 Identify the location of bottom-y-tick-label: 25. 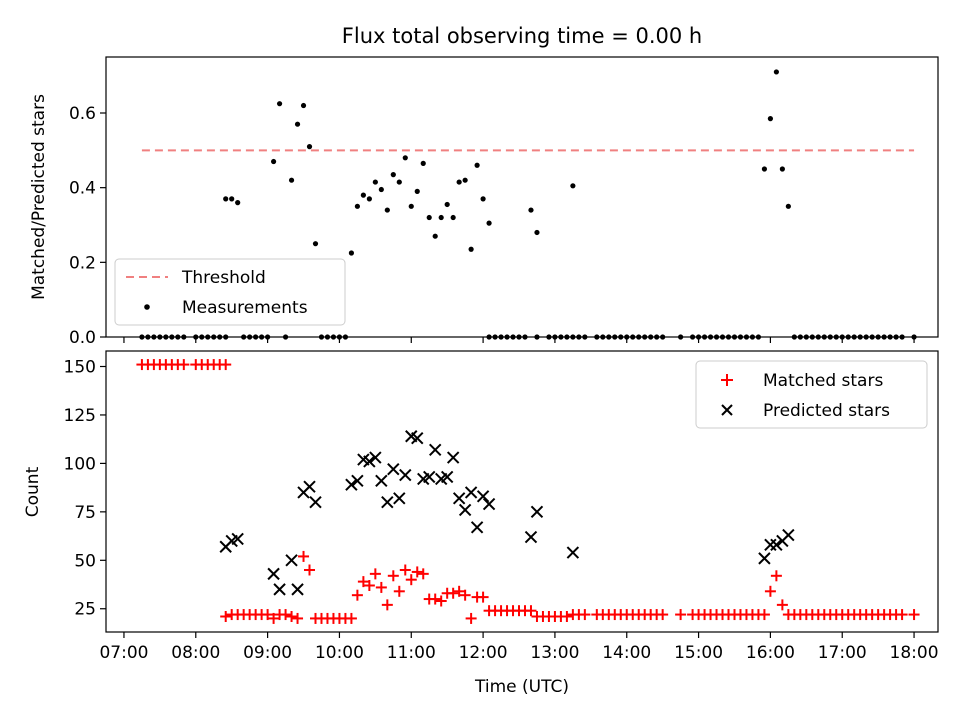
(85, 610).